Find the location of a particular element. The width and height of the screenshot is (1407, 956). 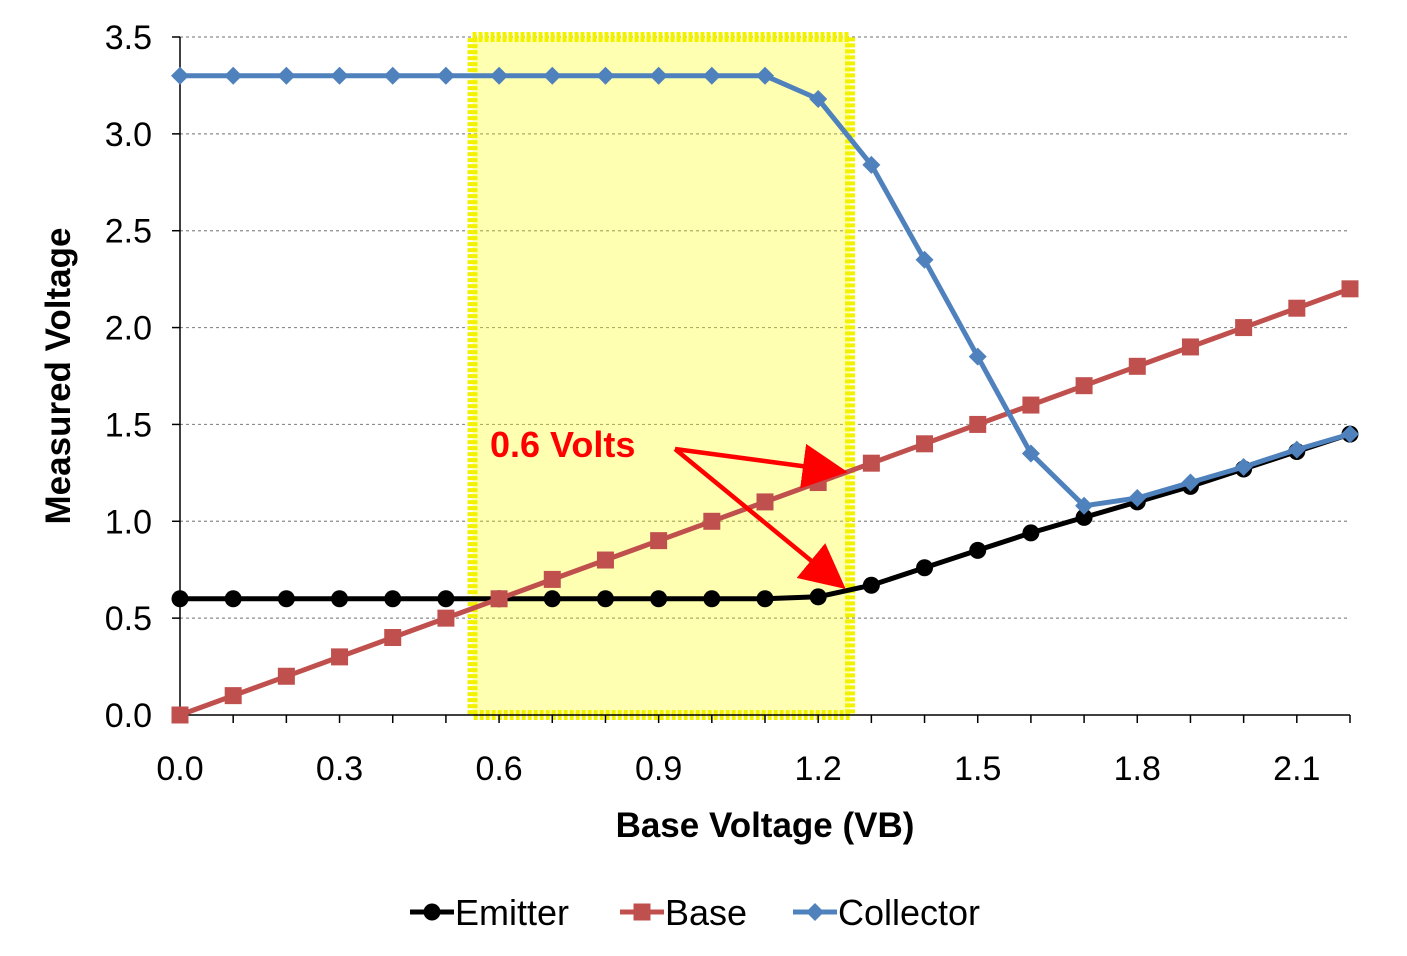

x-tick-label: 1.2 is located at coordinates (818, 769).